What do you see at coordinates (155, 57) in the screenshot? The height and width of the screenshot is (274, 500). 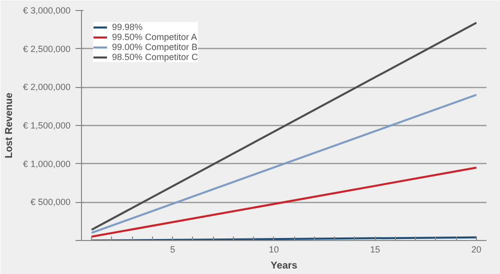 I see `legend-label: 98.50% Competitor C` at bounding box center [155, 57].